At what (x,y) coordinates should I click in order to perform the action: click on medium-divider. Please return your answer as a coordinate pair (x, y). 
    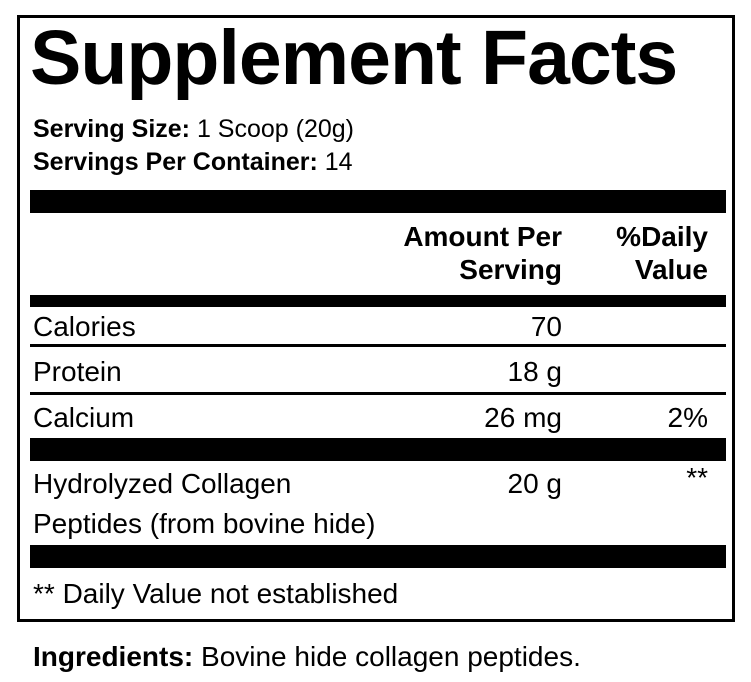
    Looking at the image, I should click on (378, 301).